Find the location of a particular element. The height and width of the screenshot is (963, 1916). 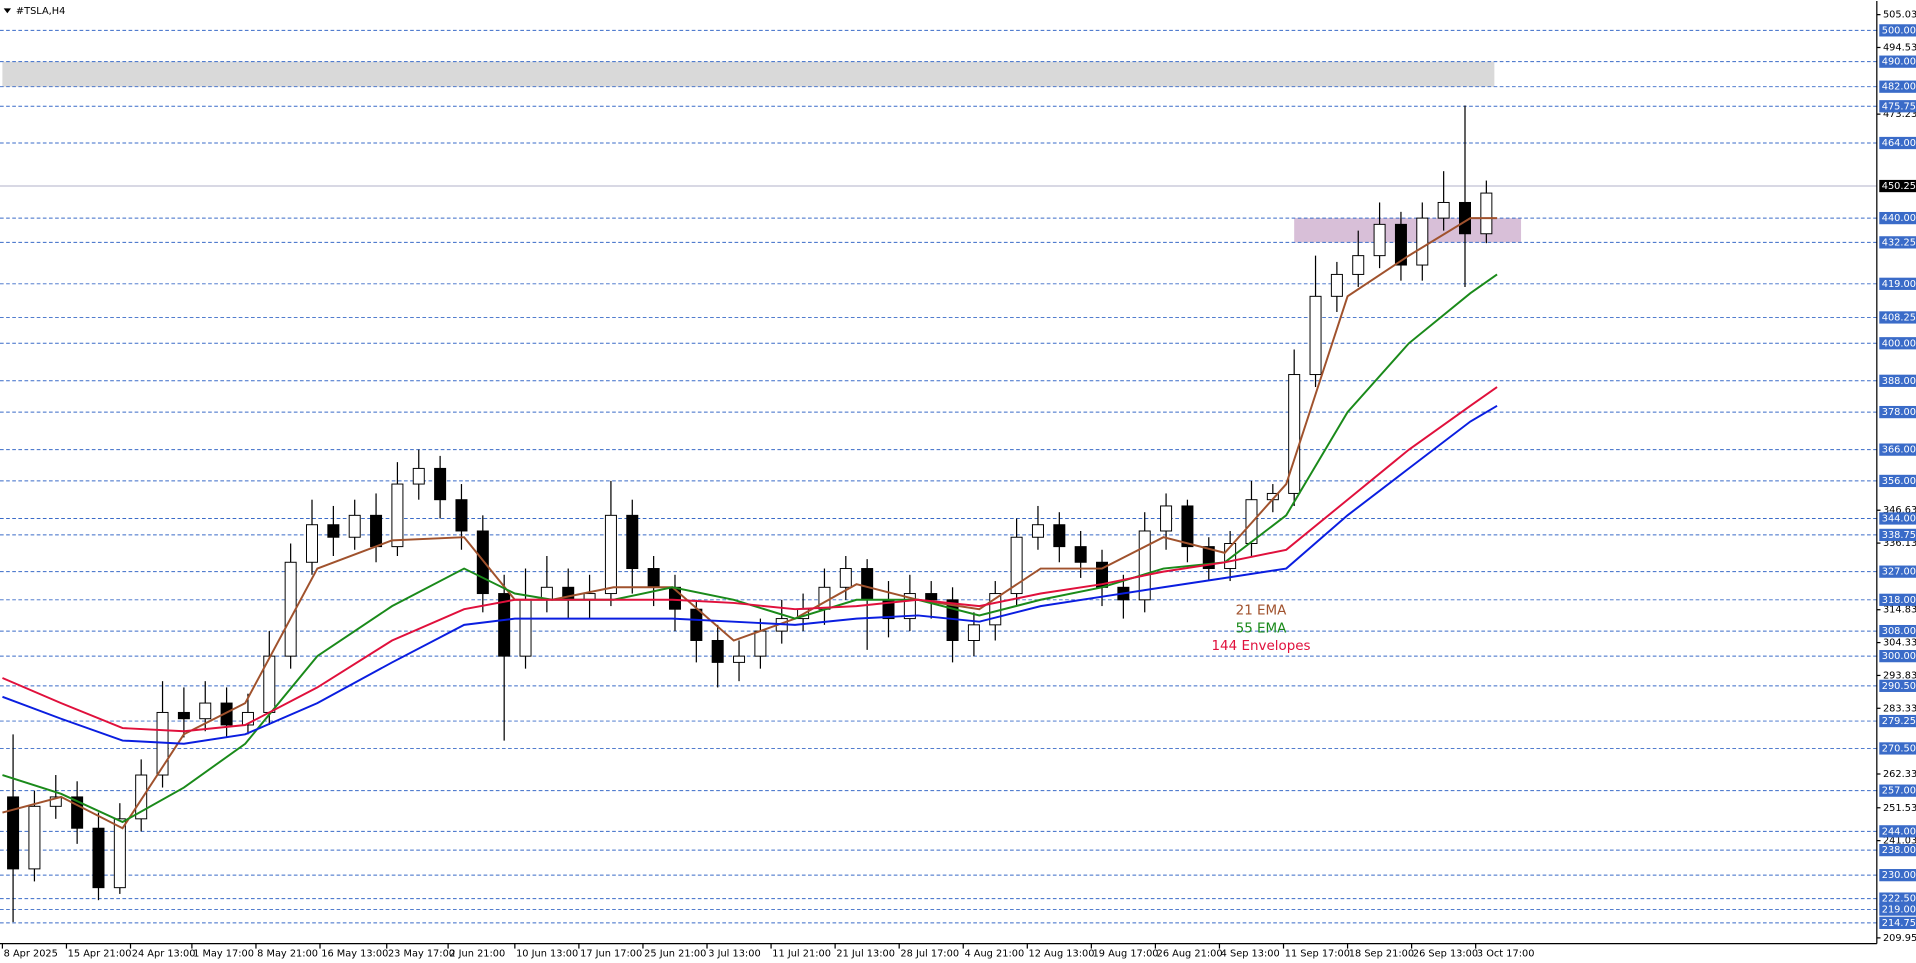

level-label: 230.00 is located at coordinates (1899, 875).